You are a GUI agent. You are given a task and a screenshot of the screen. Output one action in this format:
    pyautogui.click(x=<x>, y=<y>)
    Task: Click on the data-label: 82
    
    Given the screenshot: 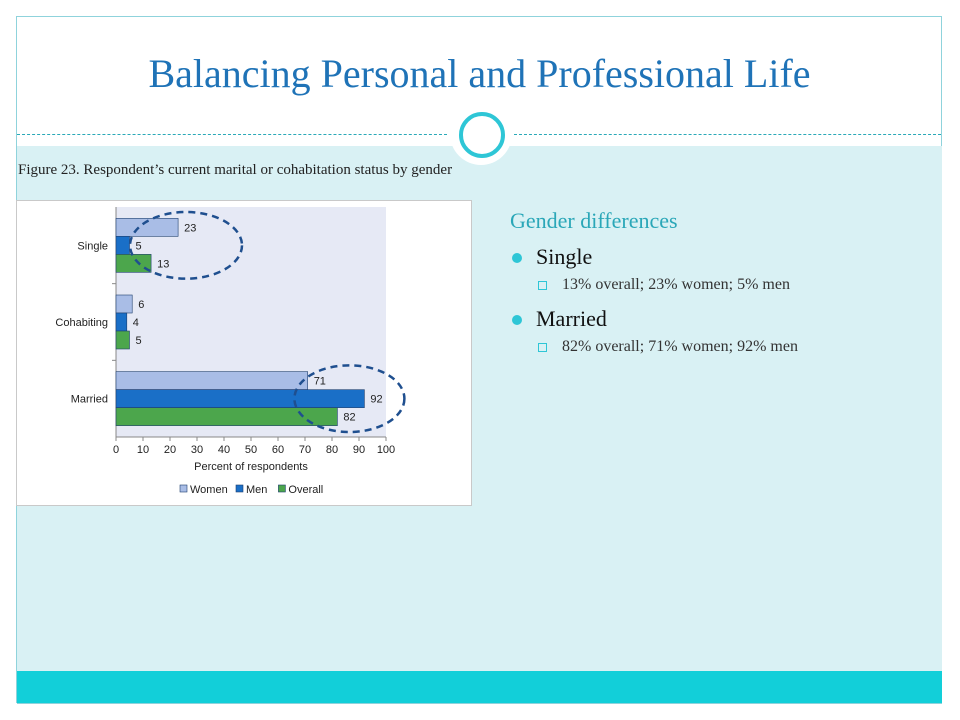 What is the action you would take?
    pyautogui.click(x=349, y=418)
    